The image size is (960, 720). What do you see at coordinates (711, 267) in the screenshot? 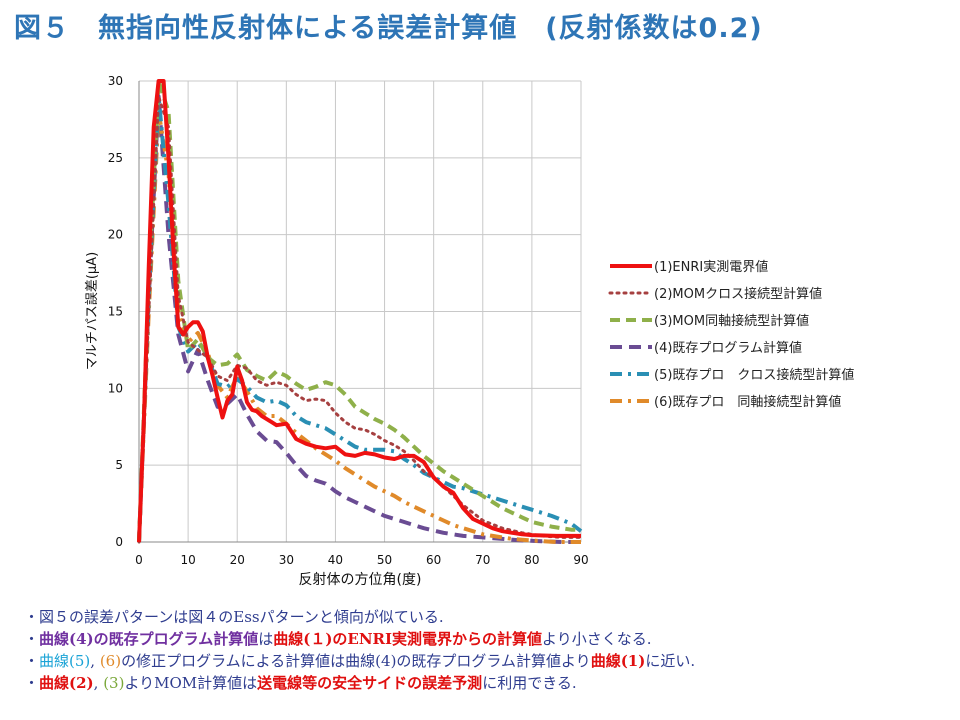
I see `legend-label: (1)ENRI実測電界値` at bounding box center [711, 267].